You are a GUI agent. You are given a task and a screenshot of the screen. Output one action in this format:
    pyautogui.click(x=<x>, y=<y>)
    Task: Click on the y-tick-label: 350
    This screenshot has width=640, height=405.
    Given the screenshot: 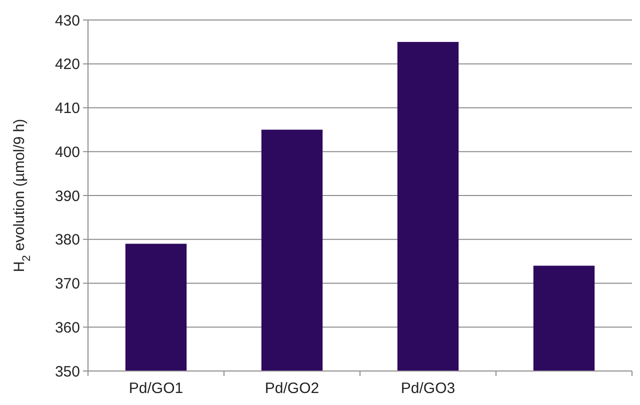 What is the action you would take?
    pyautogui.click(x=67, y=371)
    